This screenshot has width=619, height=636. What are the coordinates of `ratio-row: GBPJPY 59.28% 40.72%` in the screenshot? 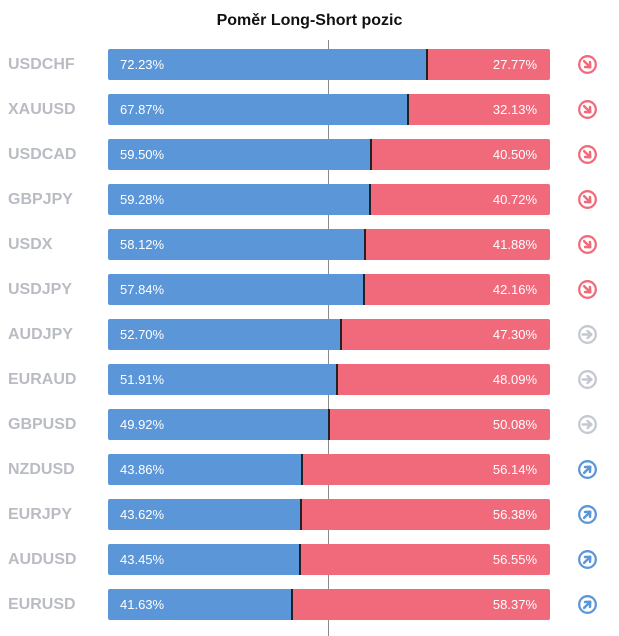 It's located at (309, 199).